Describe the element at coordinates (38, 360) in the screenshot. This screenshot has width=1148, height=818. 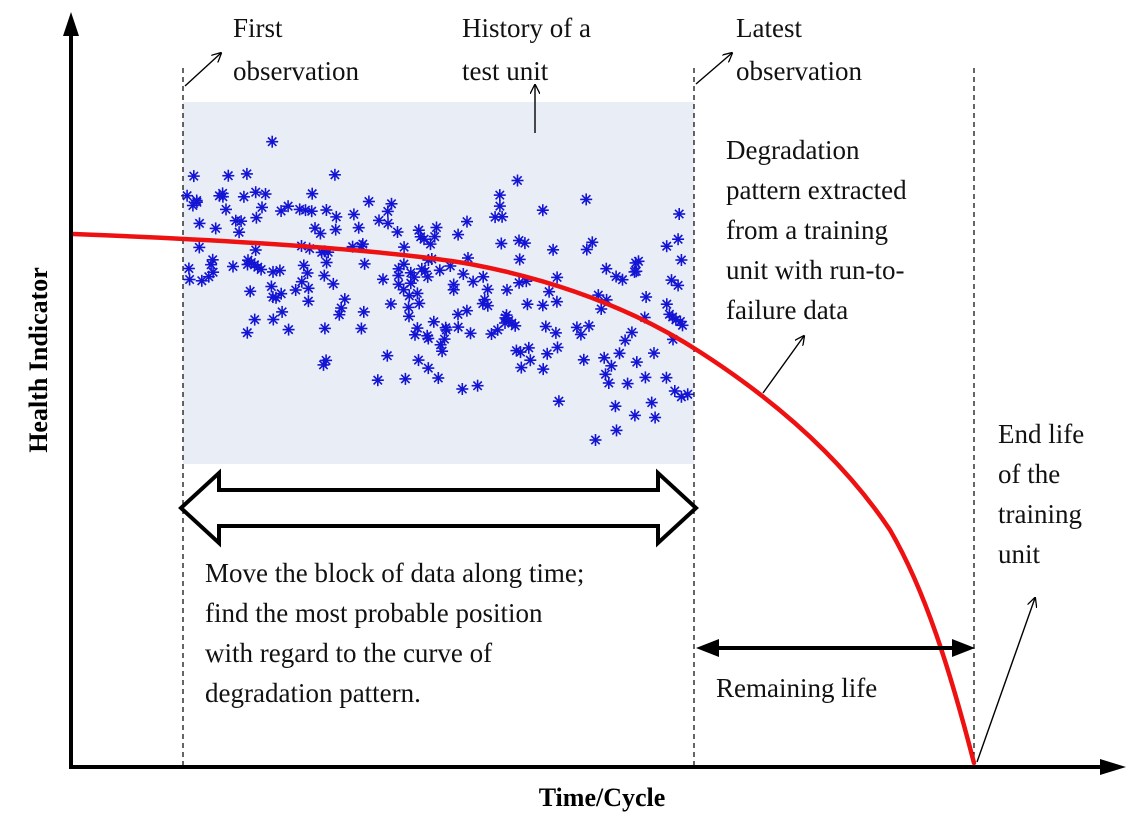
I see `y-axis-title: Health Indicator` at that location.